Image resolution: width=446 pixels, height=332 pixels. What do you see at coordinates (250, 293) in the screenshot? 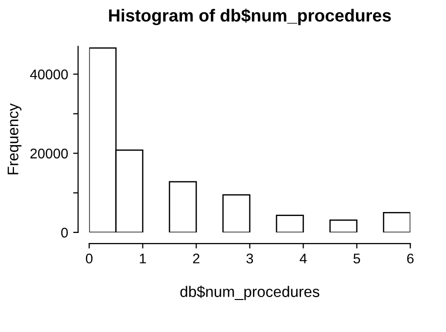
I see `x-axis-title: db$num_procedures` at bounding box center [250, 293].